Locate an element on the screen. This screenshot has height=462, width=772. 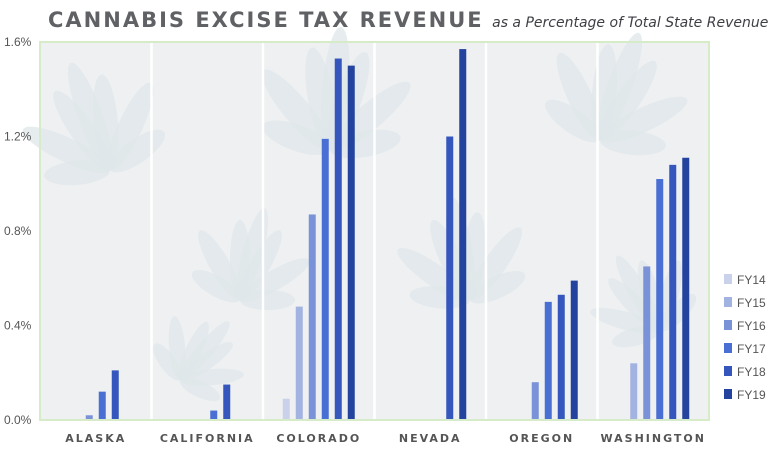
bar-fy18-washington is located at coordinates (673, 292).